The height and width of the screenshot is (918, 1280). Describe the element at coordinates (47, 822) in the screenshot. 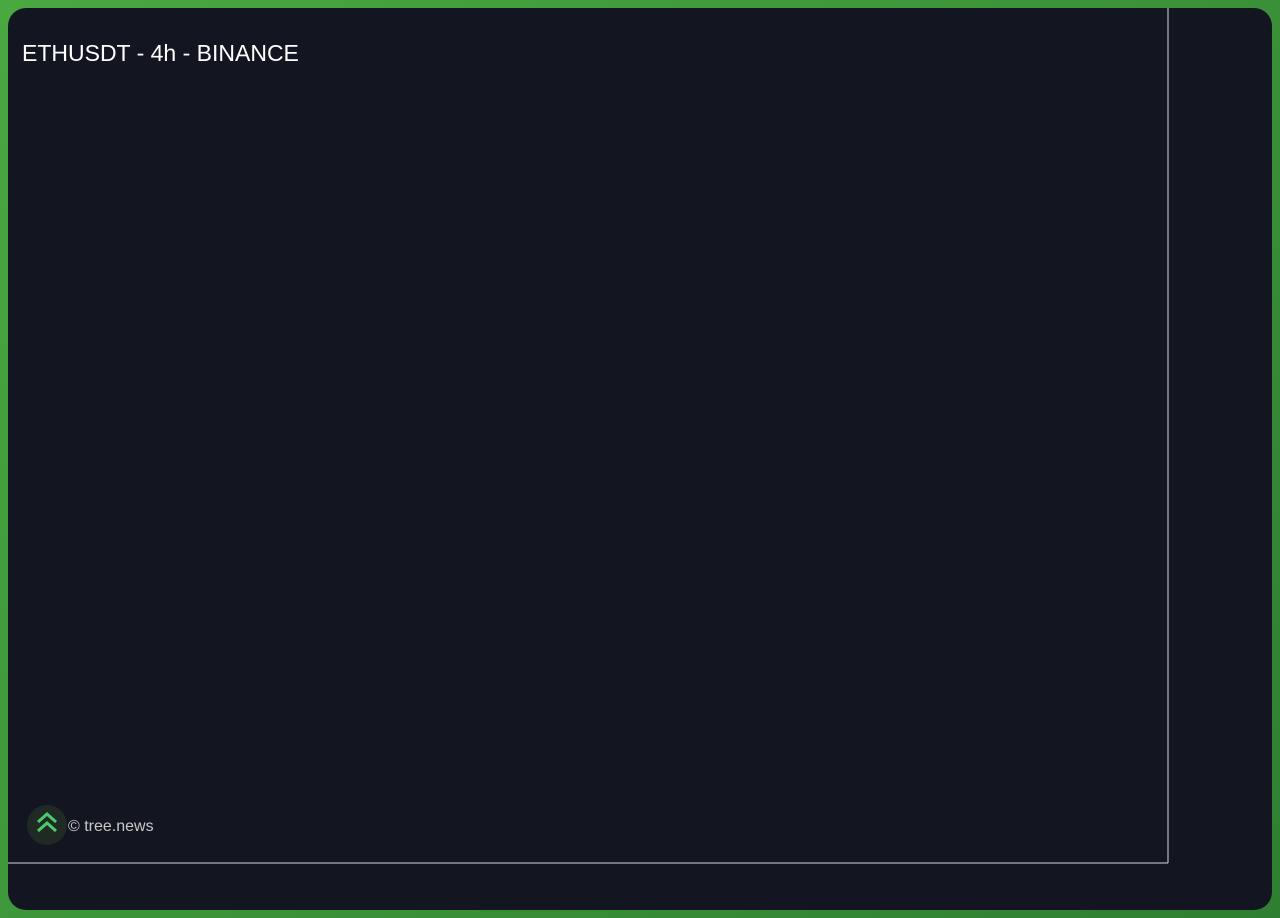

I see `logo-mark` at that location.